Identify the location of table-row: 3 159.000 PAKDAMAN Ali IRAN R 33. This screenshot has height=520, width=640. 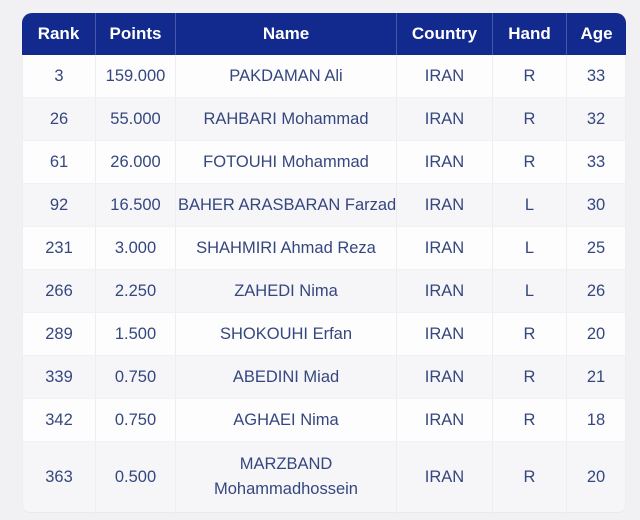
(324, 76).